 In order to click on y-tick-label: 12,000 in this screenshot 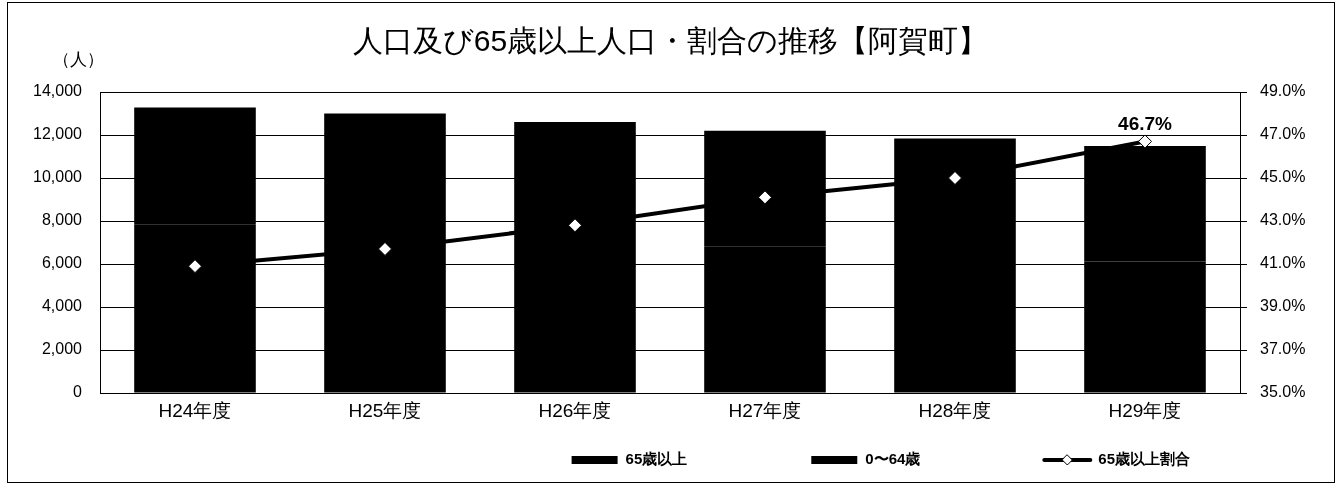, I will do `click(58, 134)`.